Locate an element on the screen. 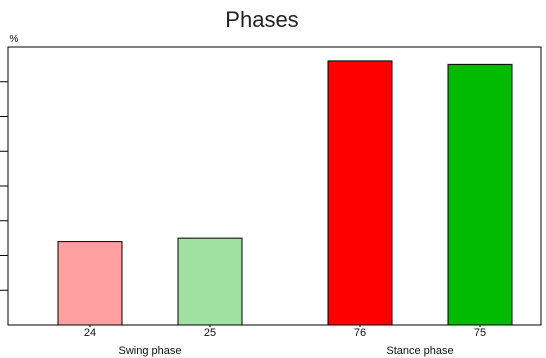 This screenshot has width=546, height=358. bar-value-label: 76 is located at coordinates (360, 333).